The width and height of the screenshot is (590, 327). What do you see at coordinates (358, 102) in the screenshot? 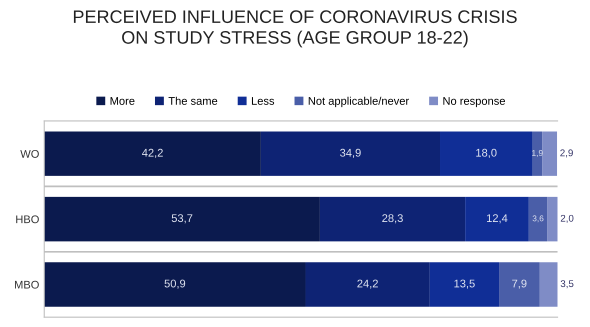
I see `legend-label: Not applicable/never` at bounding box center [358, 102].